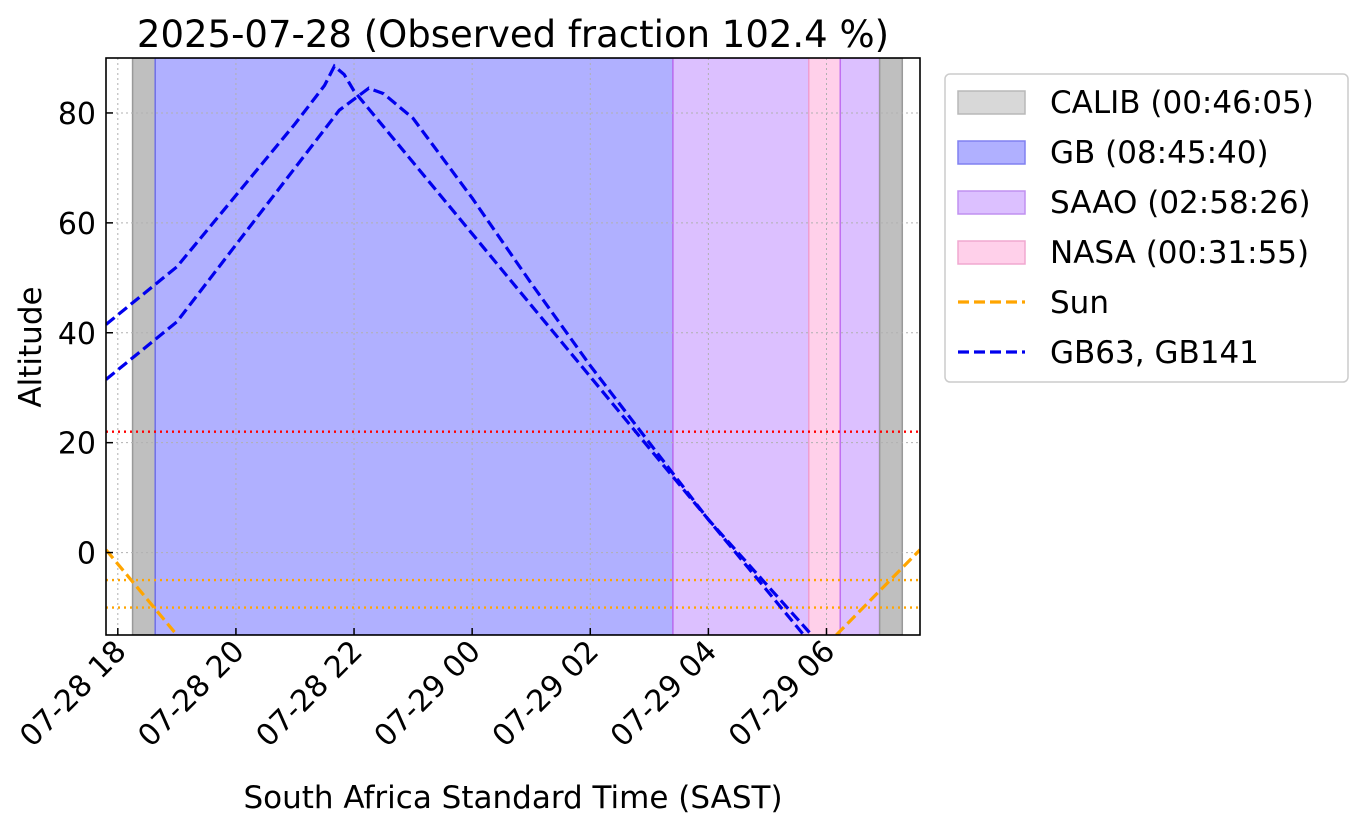 This screenshot has height=829, width=1363. I want to click on y-tick-label: 20, so click(77, 444).